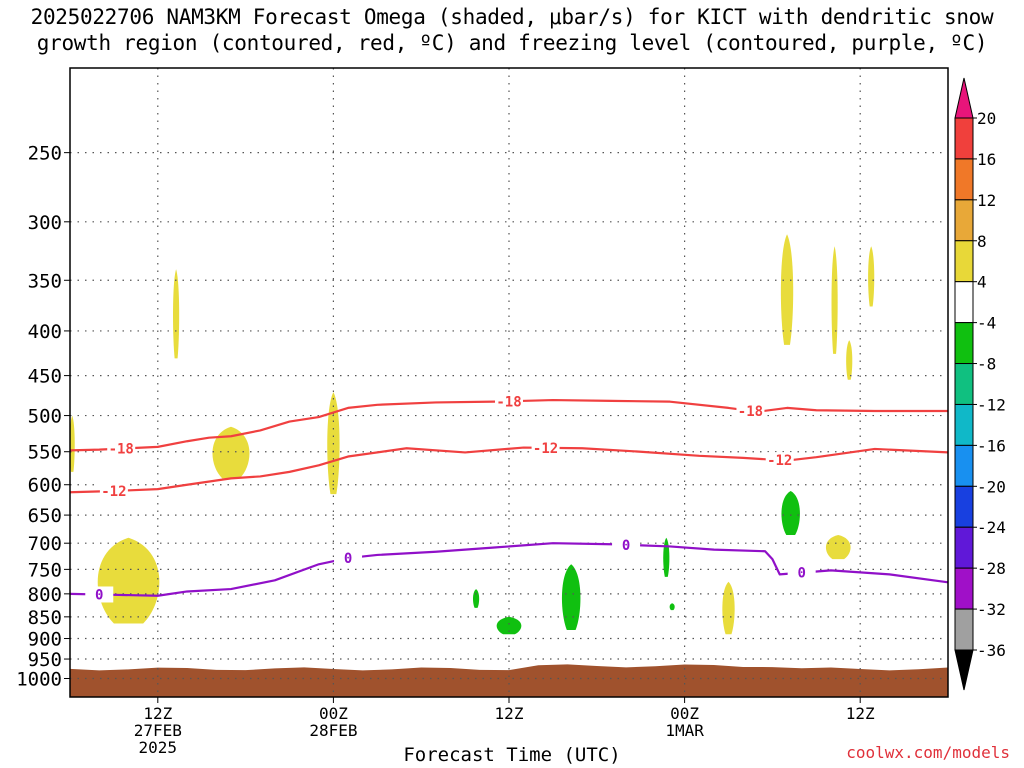 This screenshot has width=1024, height=768. I want to click on y-tick-label-950: 950, so click(45, 660).